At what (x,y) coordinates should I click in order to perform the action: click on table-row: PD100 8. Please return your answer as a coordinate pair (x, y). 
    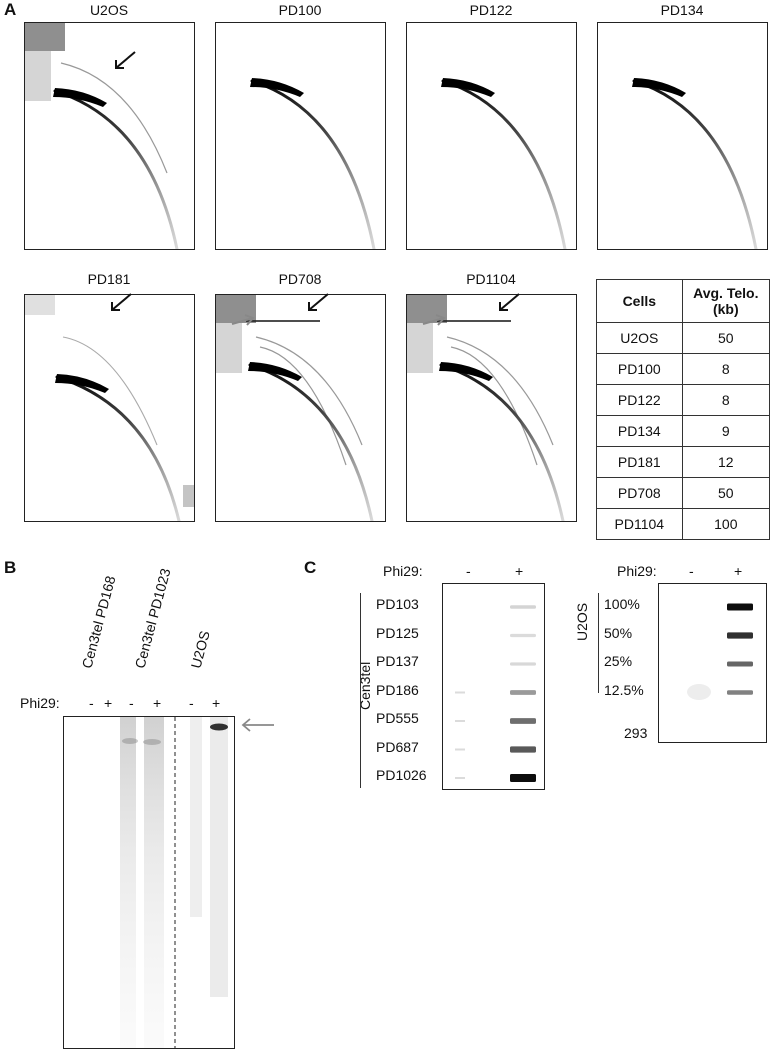
    Looking at the image, I should click on (683, 369).